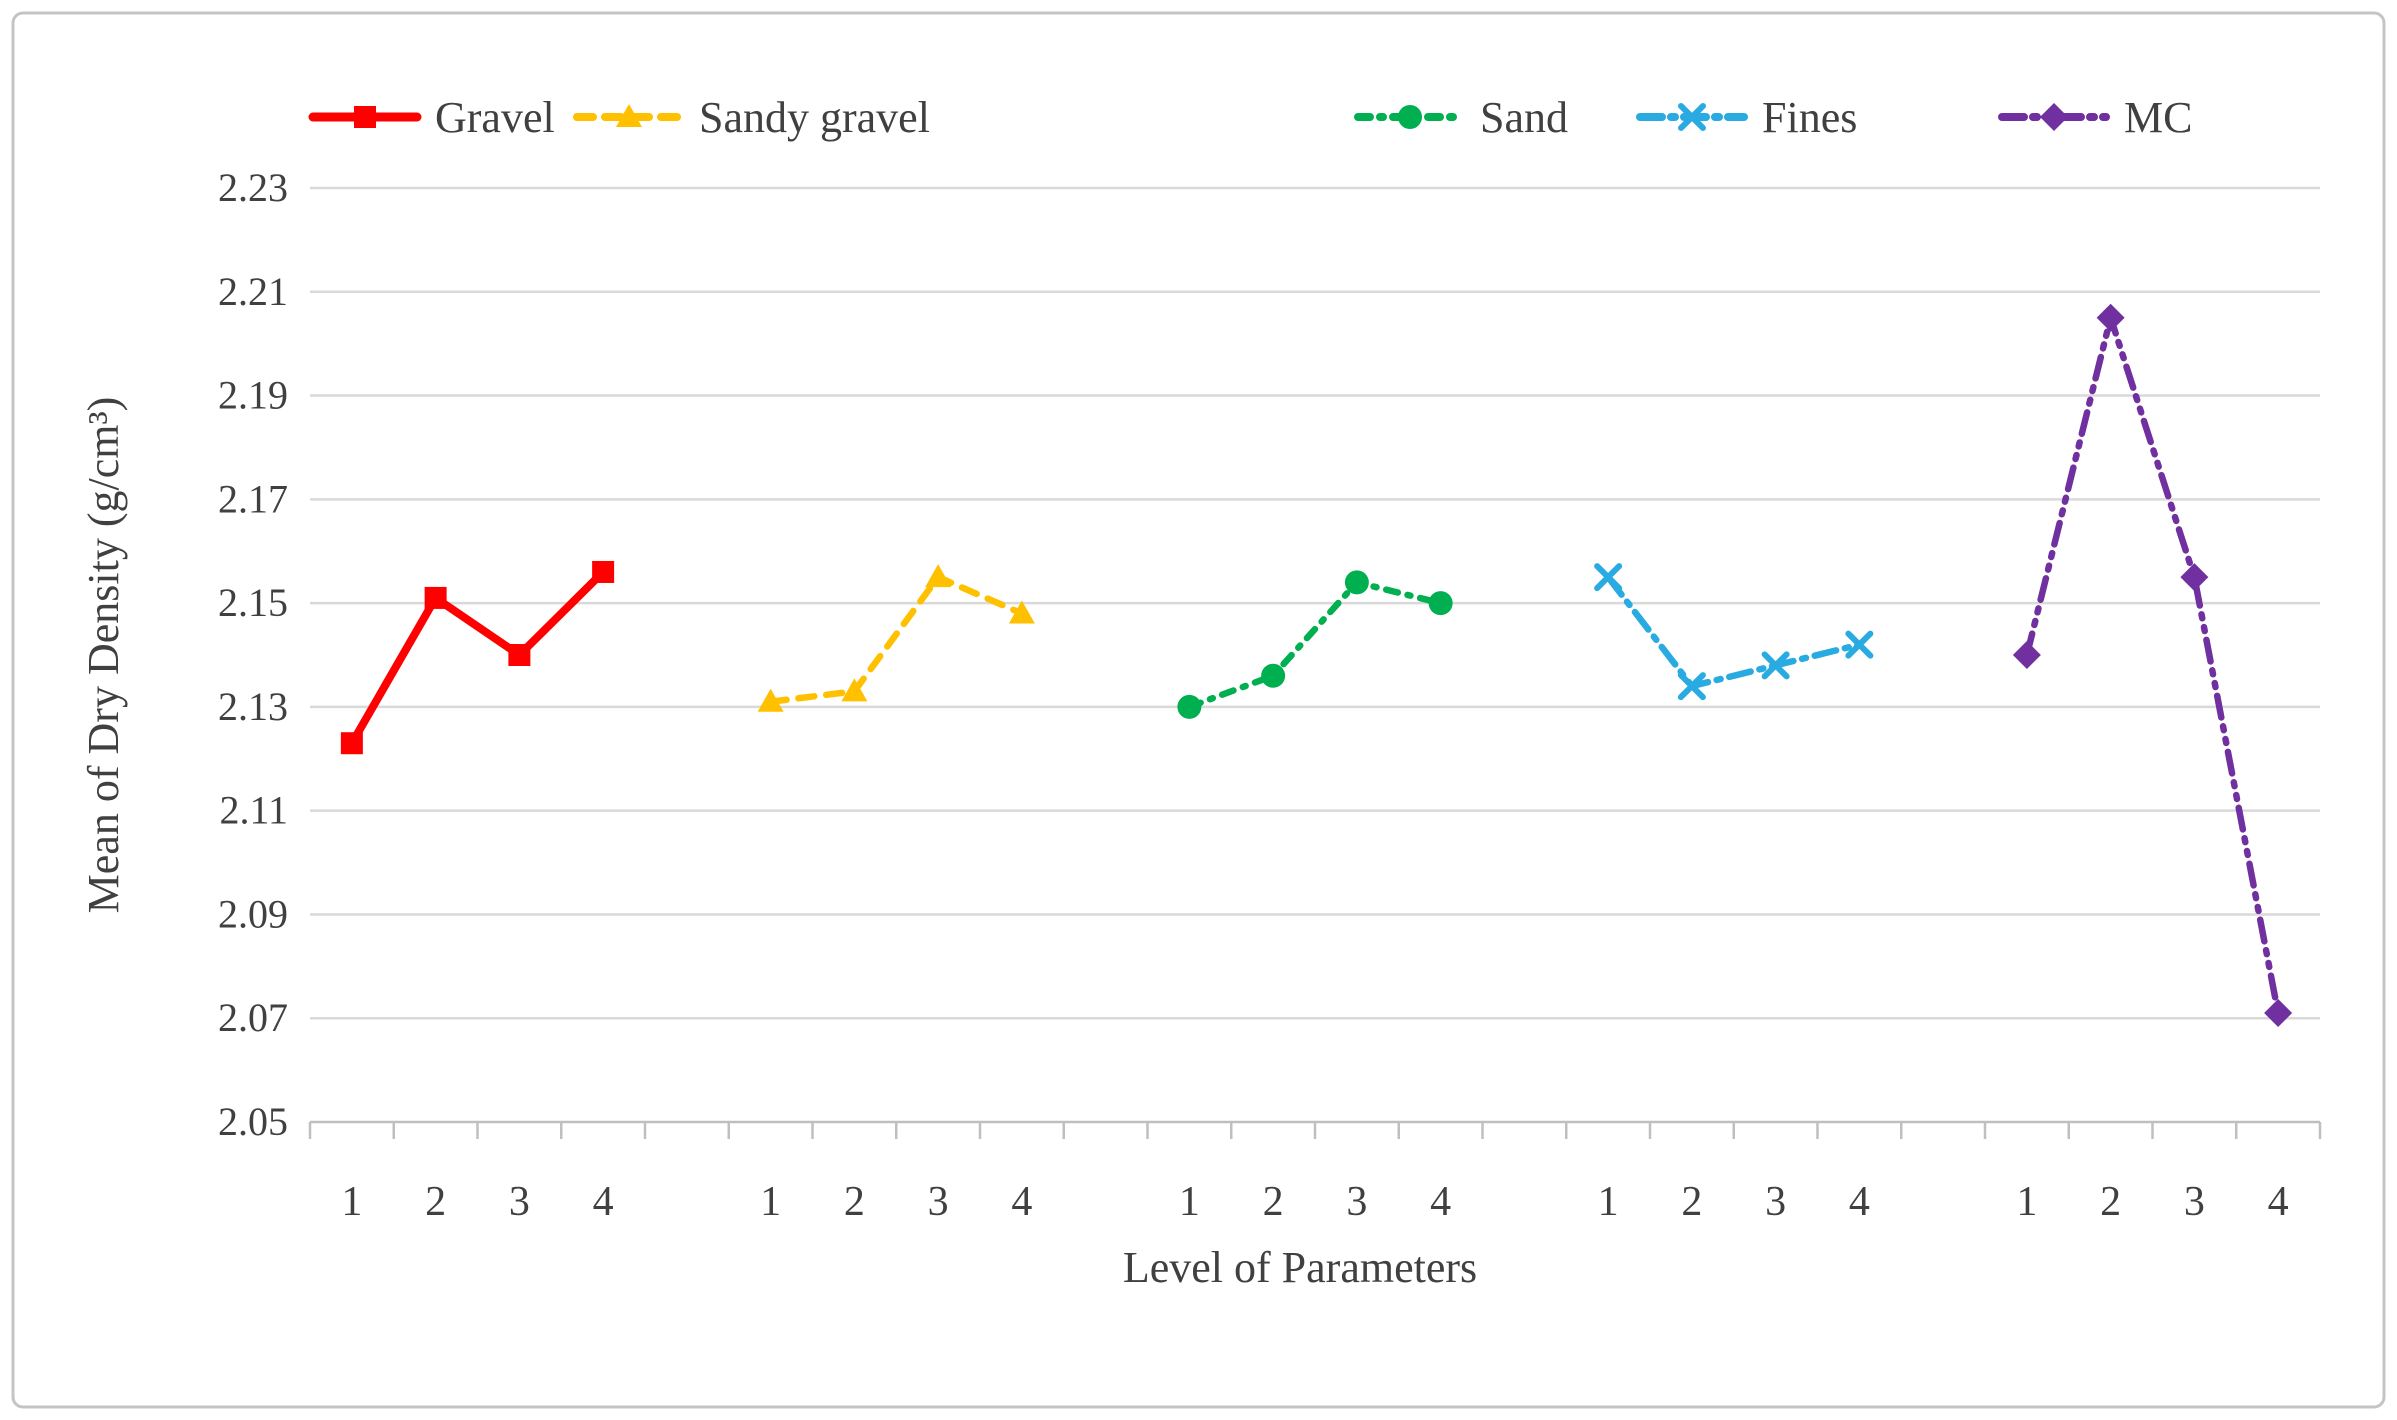 This screenshot has width=2397, height=1420. What do you see at coordinates (1315, 1130) in the screenshot?
I see `x-axis-ticks` at bounding box center [1315, 1130].